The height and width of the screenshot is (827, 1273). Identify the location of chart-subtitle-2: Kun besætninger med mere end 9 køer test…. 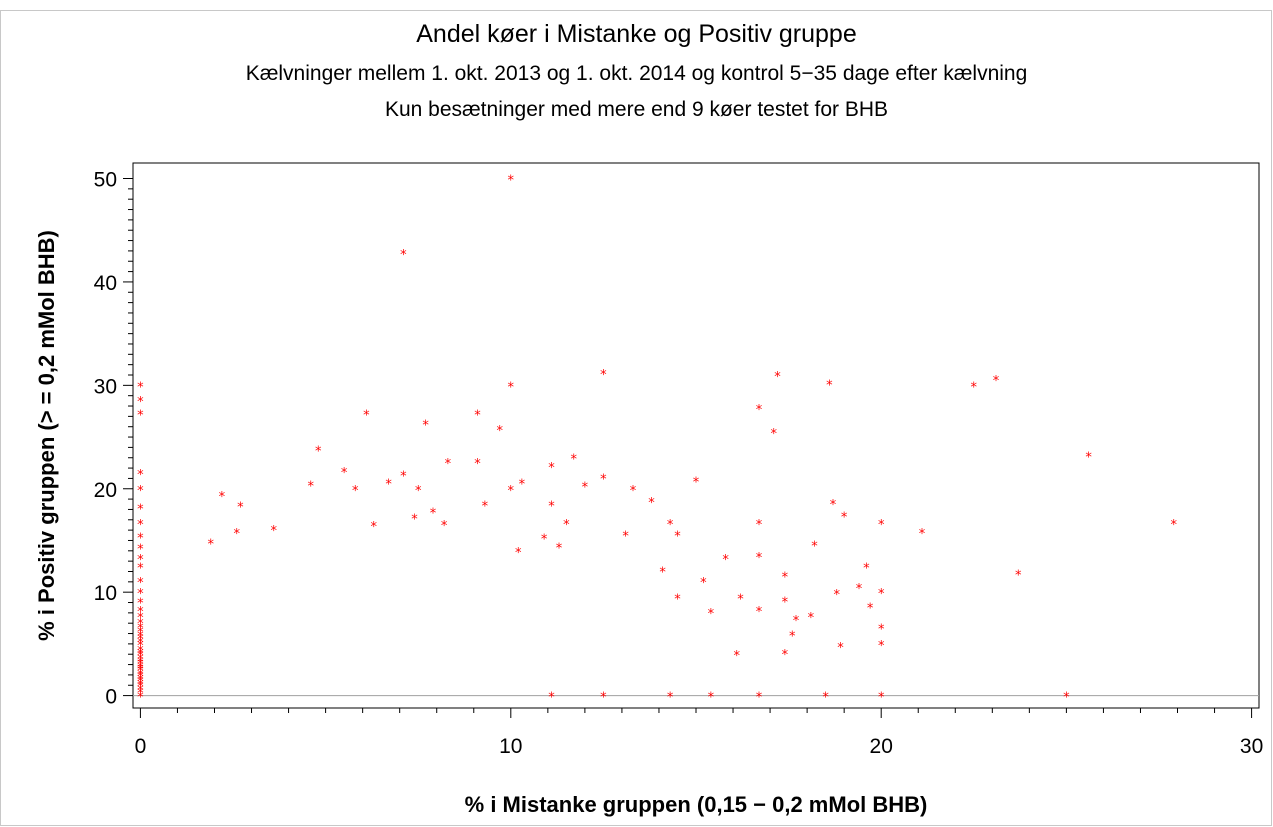
(636, 109).